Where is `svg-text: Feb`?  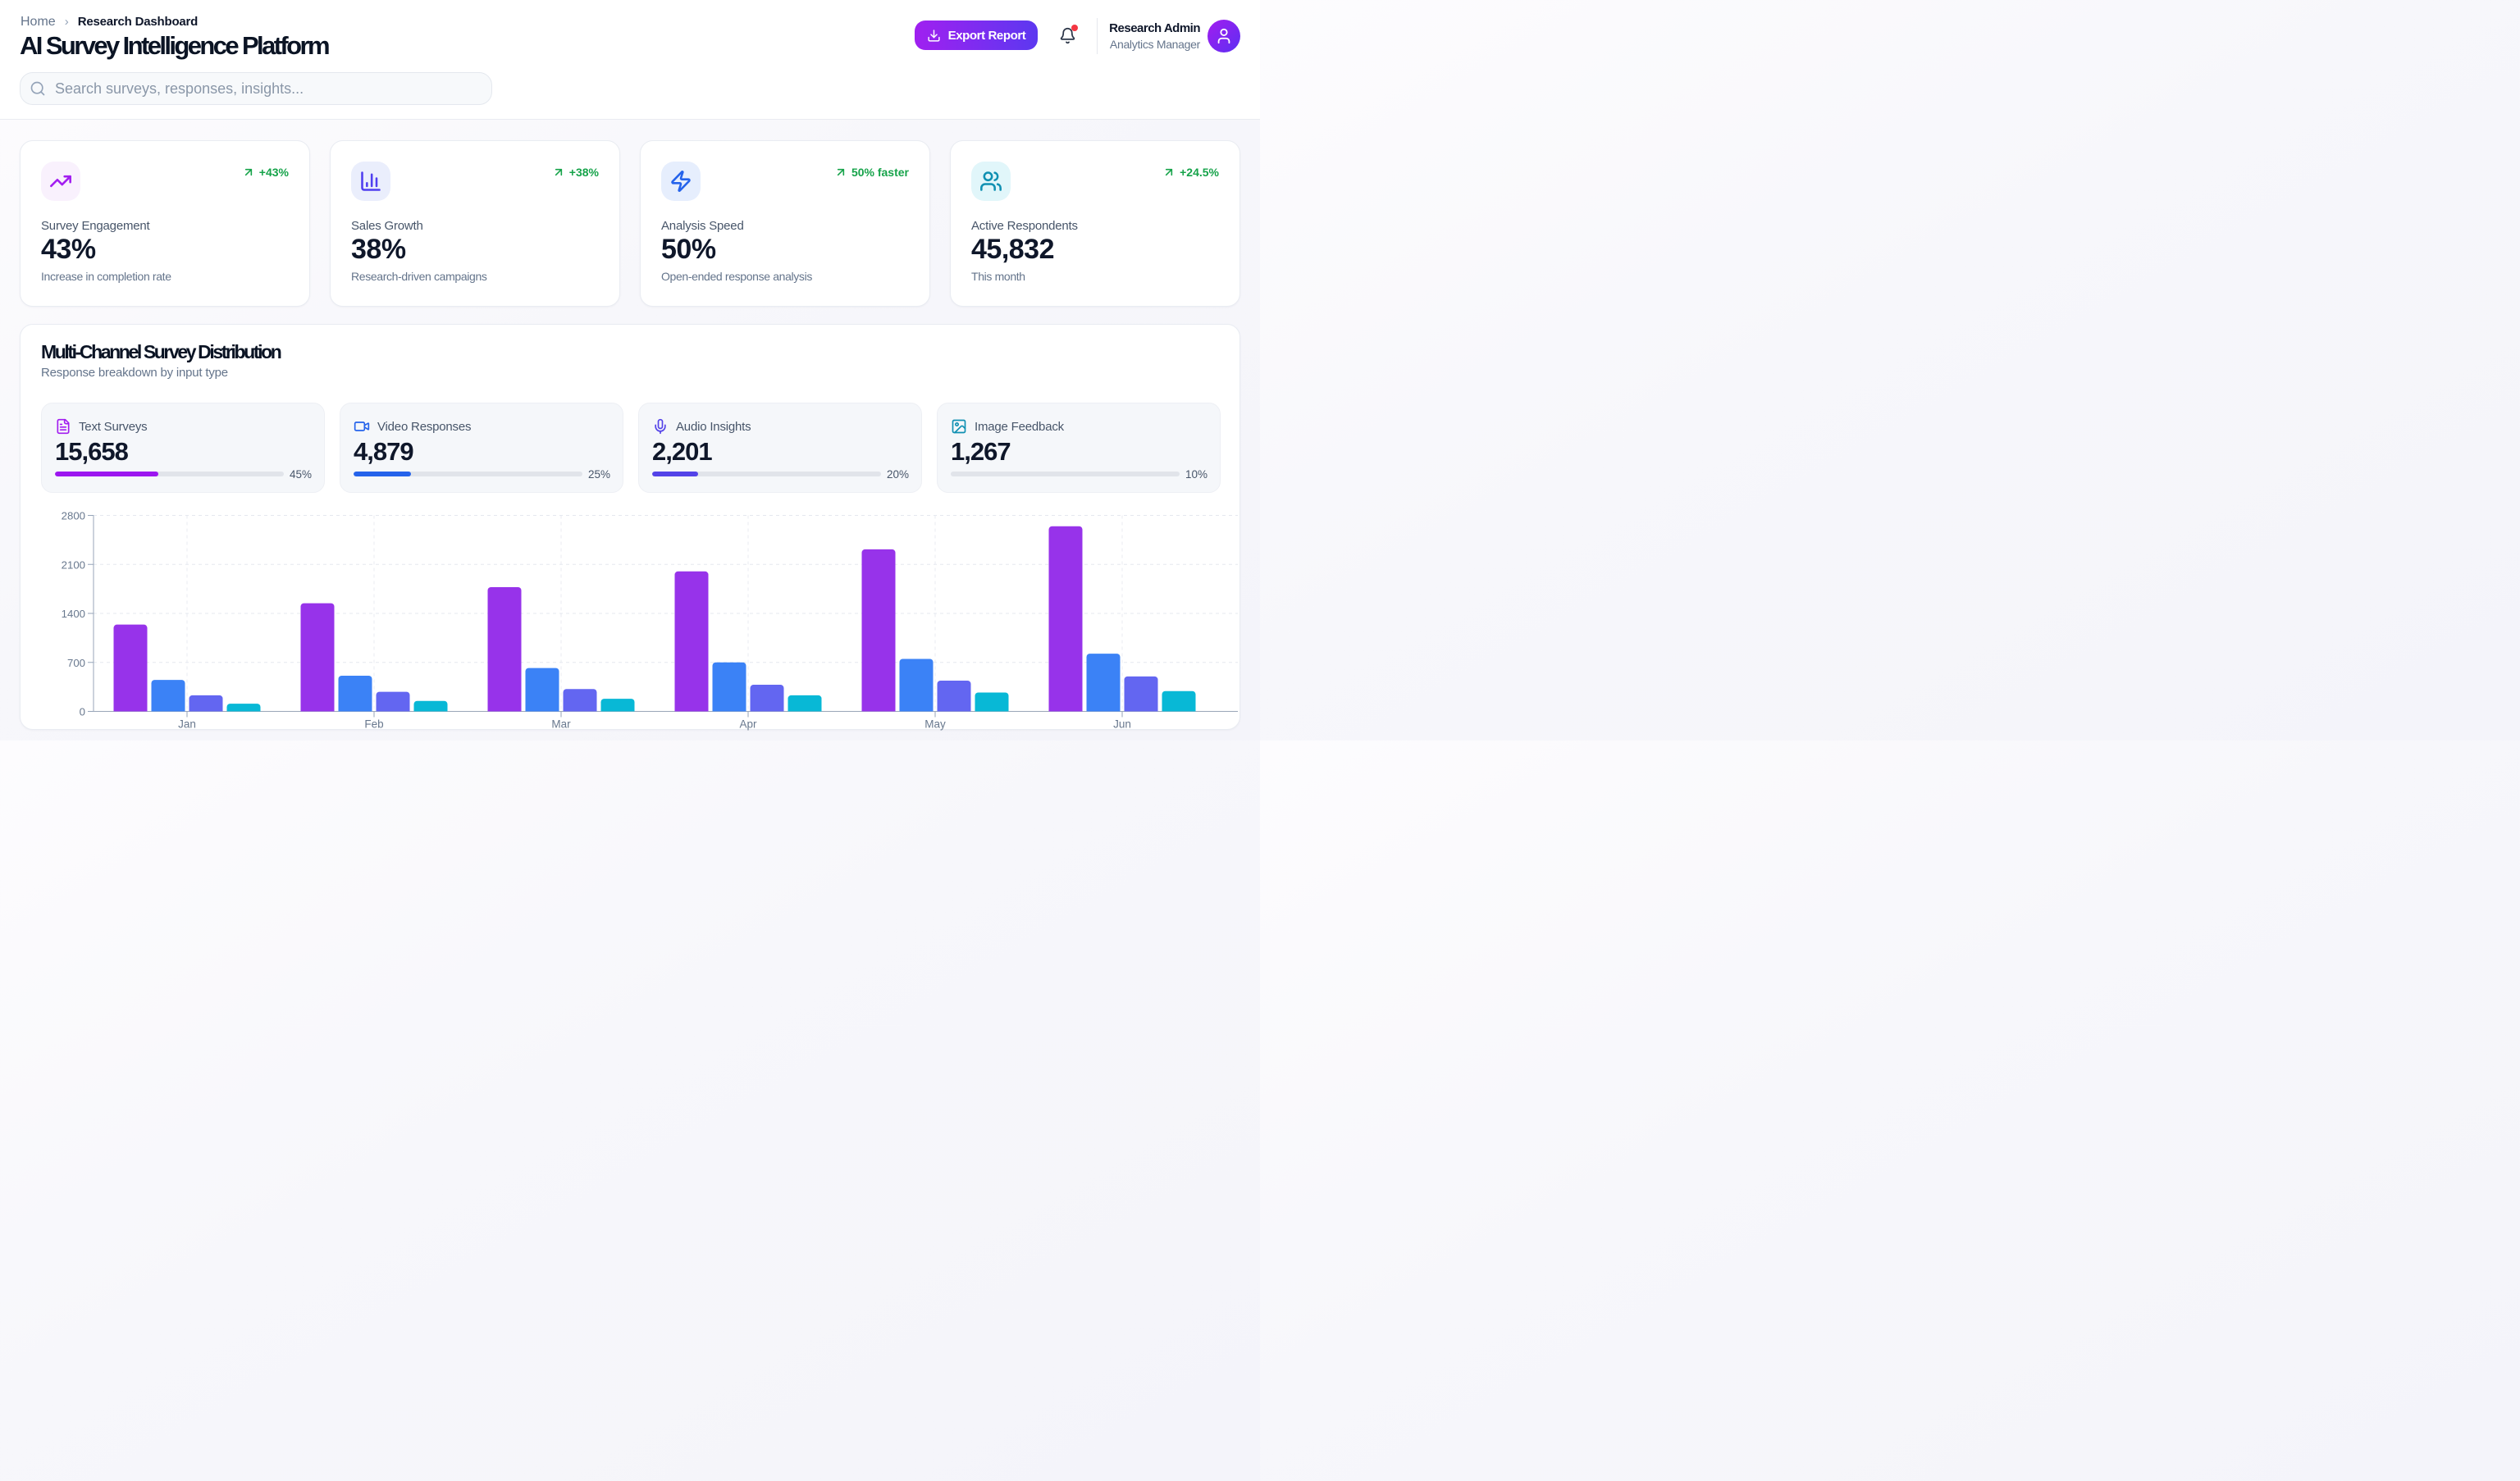 svg-text: Feb is located at coordinates (373, 724).